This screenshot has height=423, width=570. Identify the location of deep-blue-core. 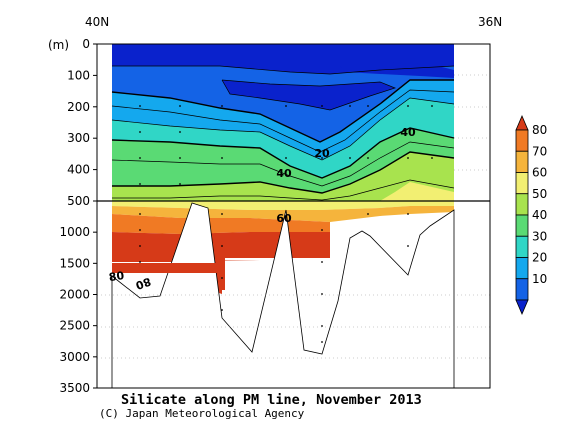
(308, 95).